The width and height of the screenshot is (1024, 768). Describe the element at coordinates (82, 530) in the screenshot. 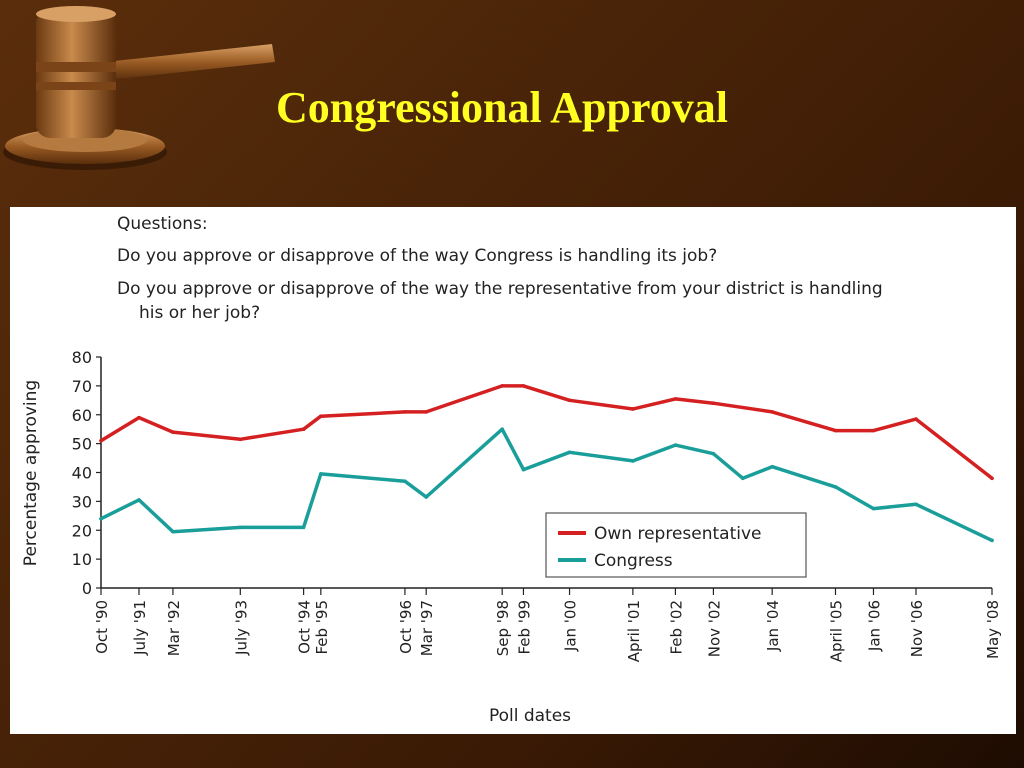

I see `y-tick-label: 20` at that location.